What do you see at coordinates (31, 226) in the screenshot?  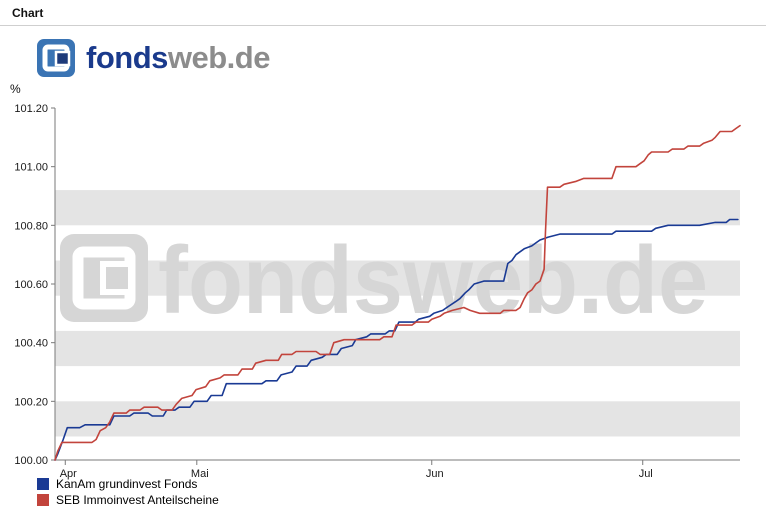 I see `y-tick-label: 100.80` at bounding box center [31, 226].